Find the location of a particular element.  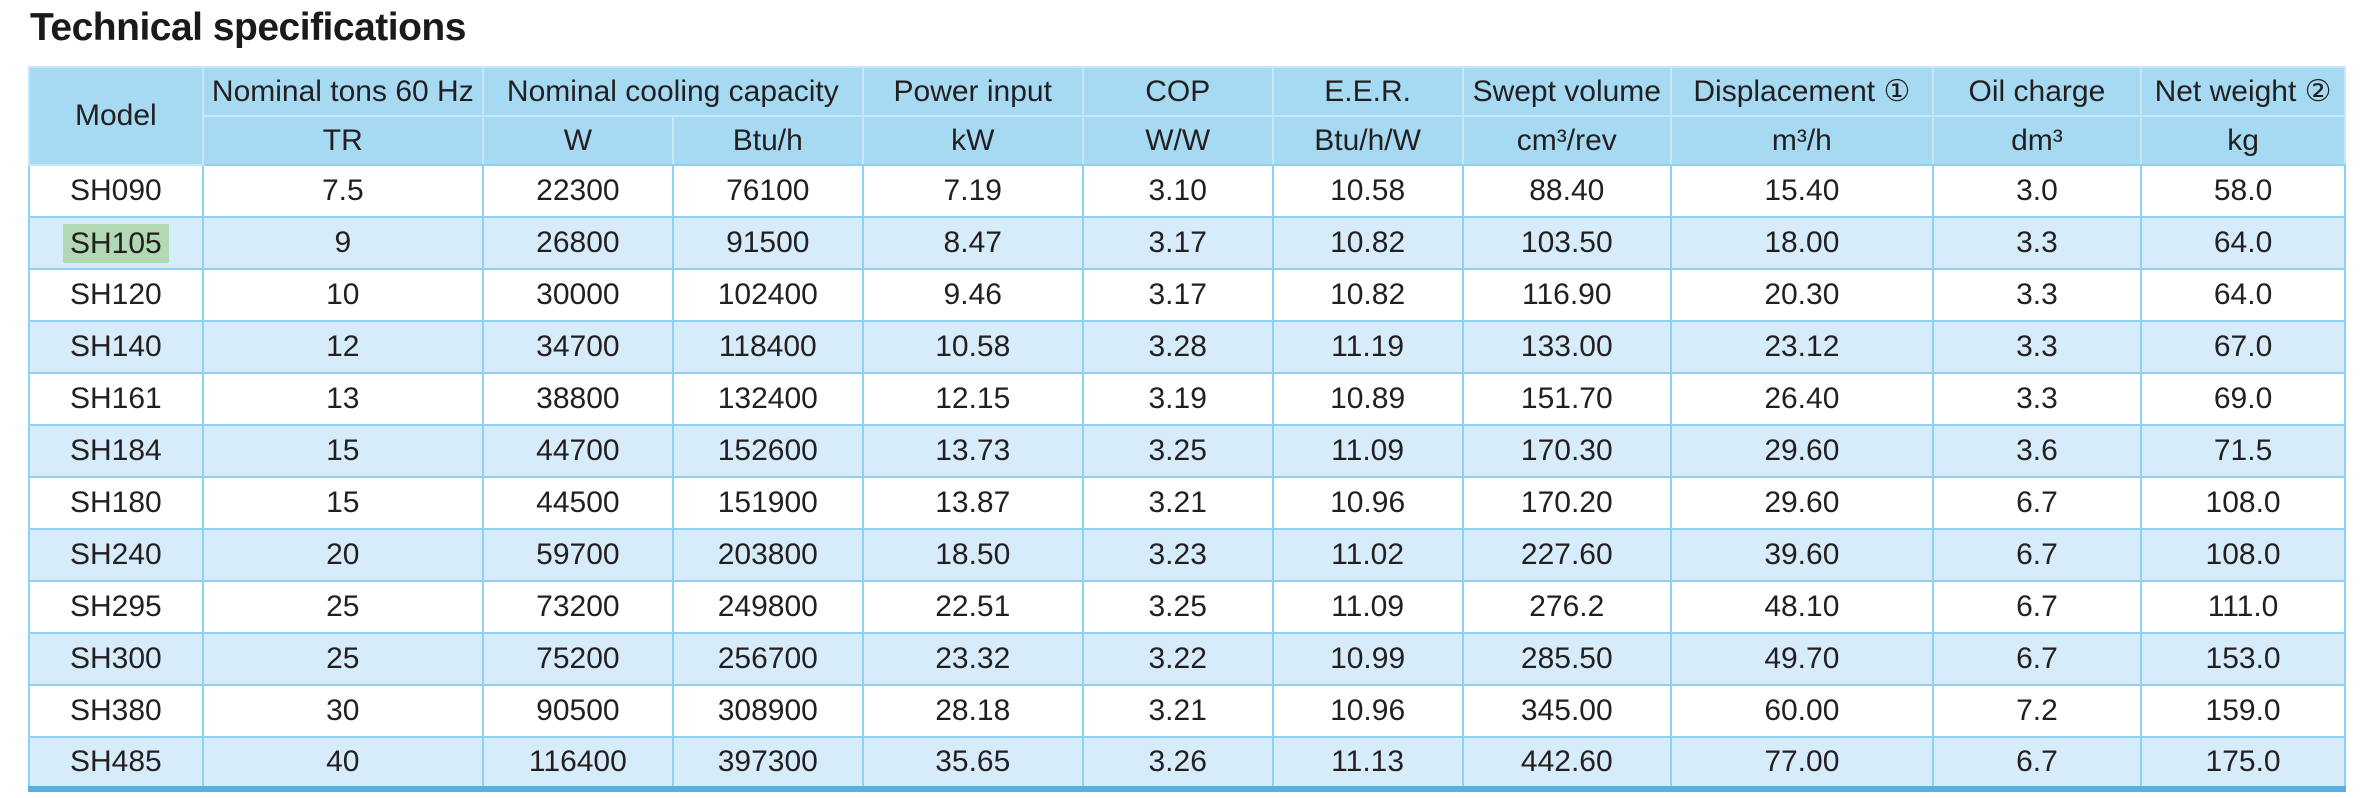

model-cell: SH105 is located at coordinates (116, 243).